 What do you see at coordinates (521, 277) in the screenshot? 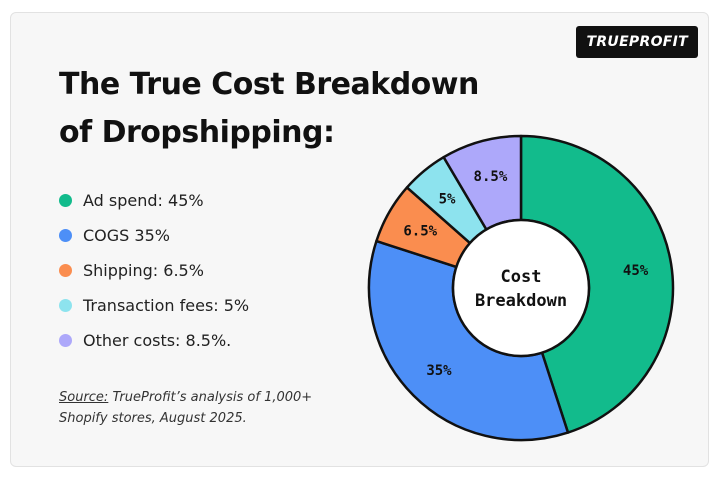
I see `center-label-line-1: Cost` at bounding box center [521, 277].